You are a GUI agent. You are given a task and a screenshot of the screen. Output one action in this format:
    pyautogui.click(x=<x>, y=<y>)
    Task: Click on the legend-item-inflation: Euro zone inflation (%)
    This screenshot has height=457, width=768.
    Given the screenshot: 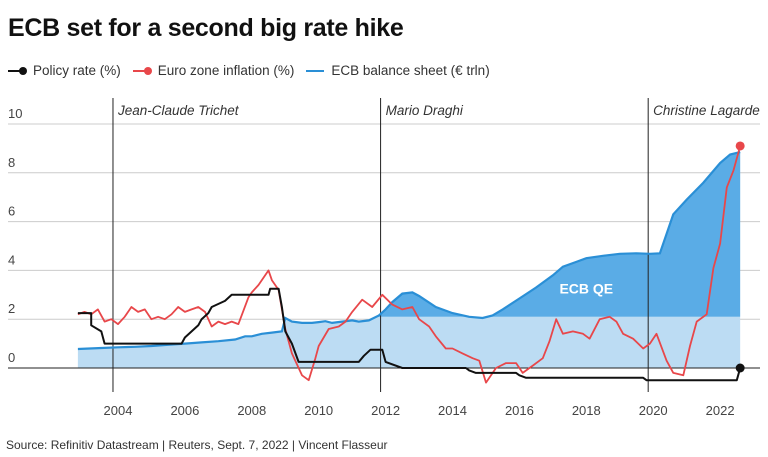 What is the action you would take?
    pyautogui.click(x=213, y=70)
    